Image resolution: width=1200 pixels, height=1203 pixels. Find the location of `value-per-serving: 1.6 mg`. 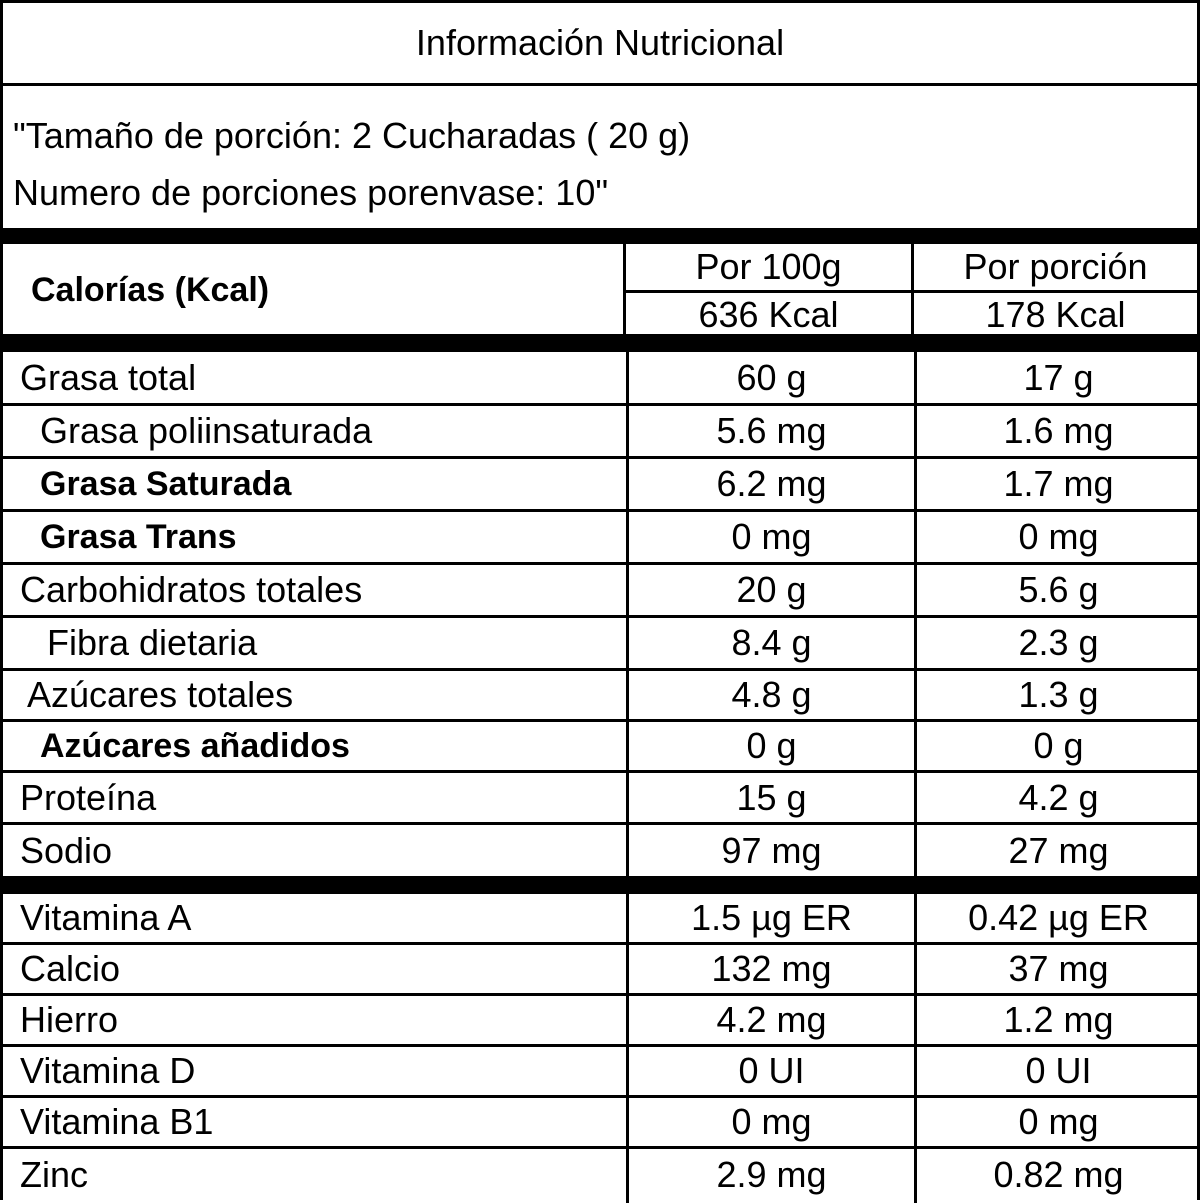

value-per-serving: 1.6 mg is located at coordinates (1058, 430).